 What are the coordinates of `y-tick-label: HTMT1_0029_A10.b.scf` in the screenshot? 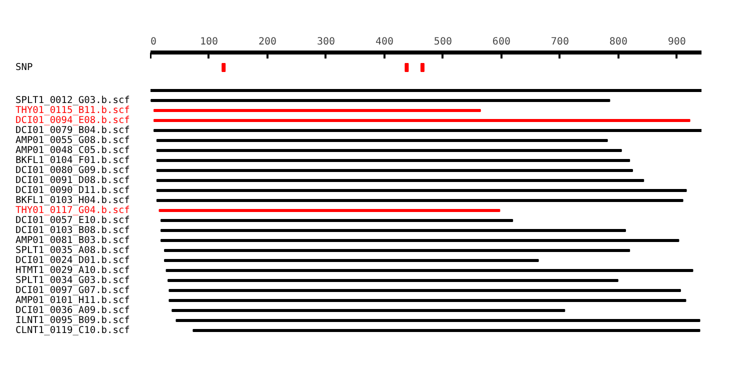 It's located at (73, 270).